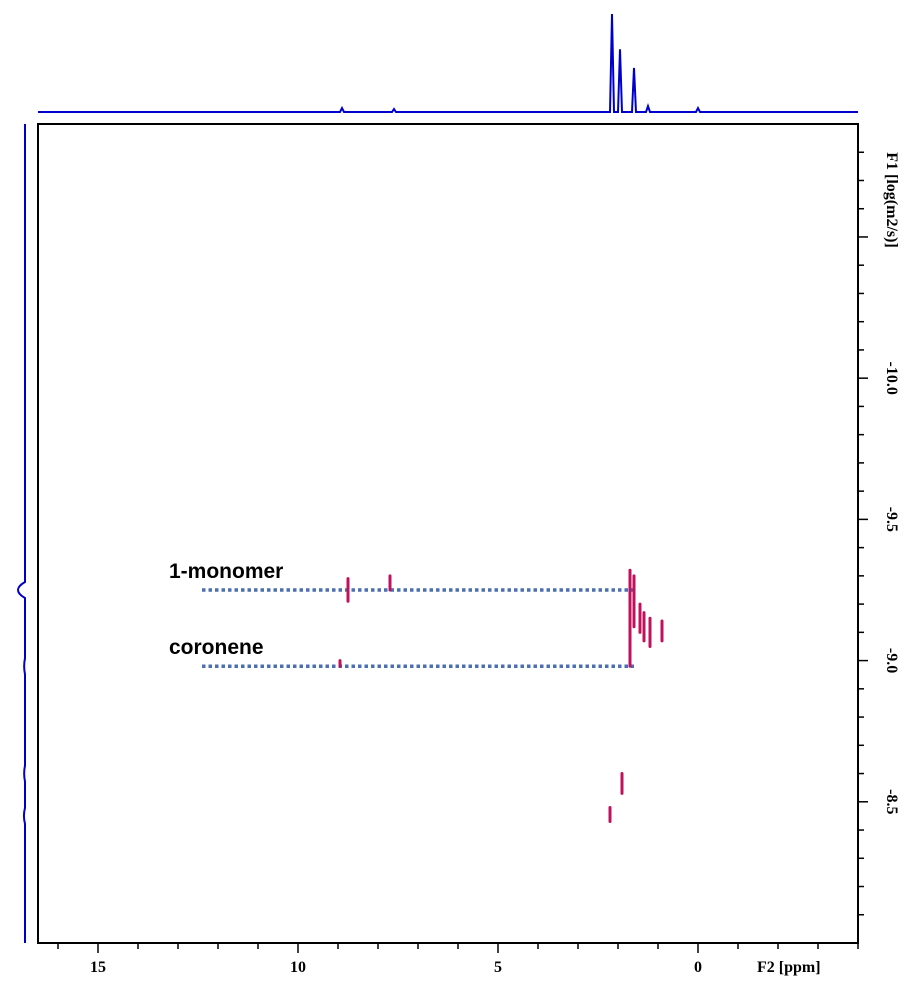 The image size is (914, 996). I want to click on annotation-label-1-monomer: 1-monomer, so click(226, 571).